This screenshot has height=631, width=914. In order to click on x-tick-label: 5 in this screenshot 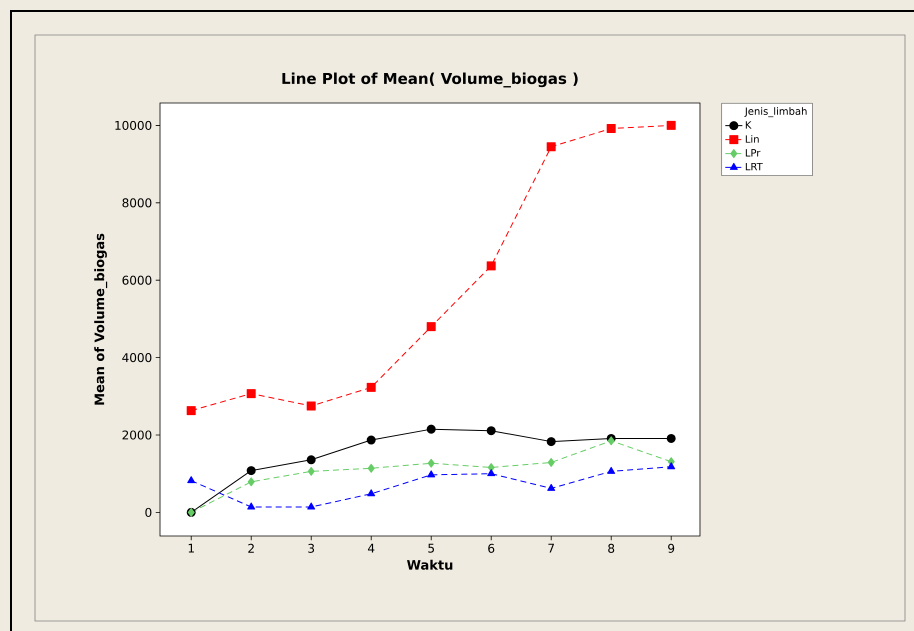, I will do `click(431, 548)`.